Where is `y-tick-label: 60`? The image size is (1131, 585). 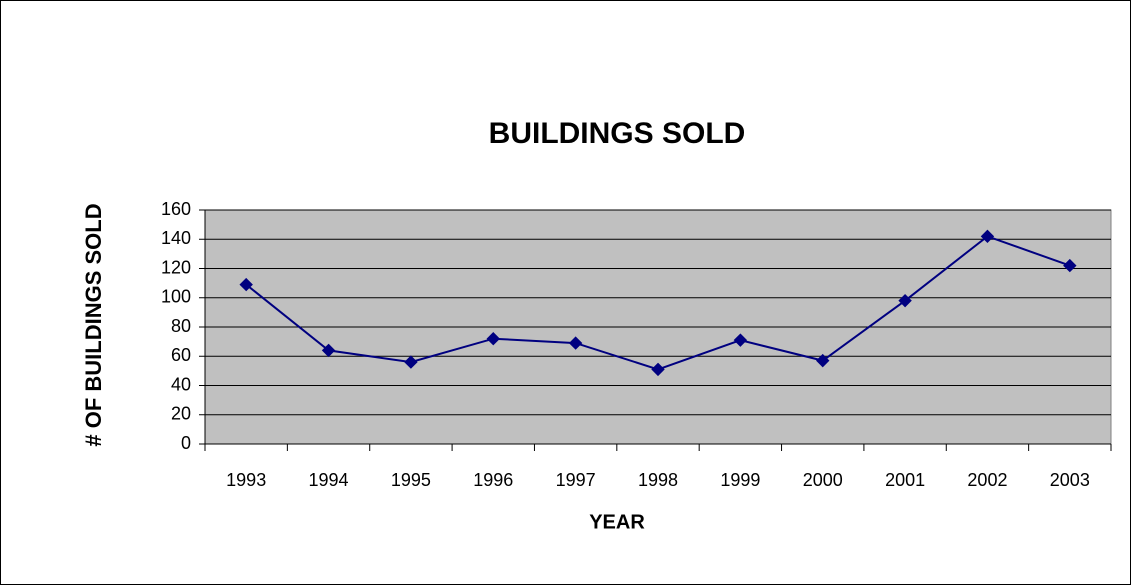 y-tick-label: 60 is located at coordinates (181, 355).